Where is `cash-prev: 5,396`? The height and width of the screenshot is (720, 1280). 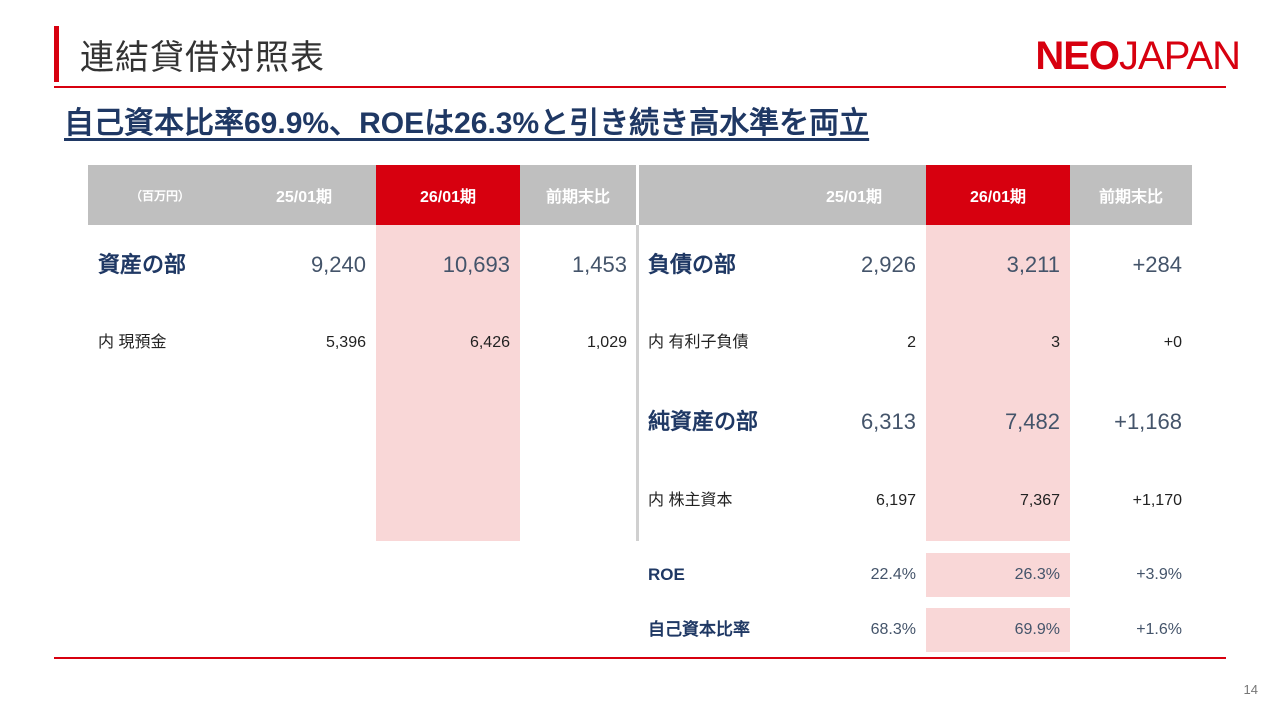 cash-prev: 5,396 is located at coordinates (345, 342).